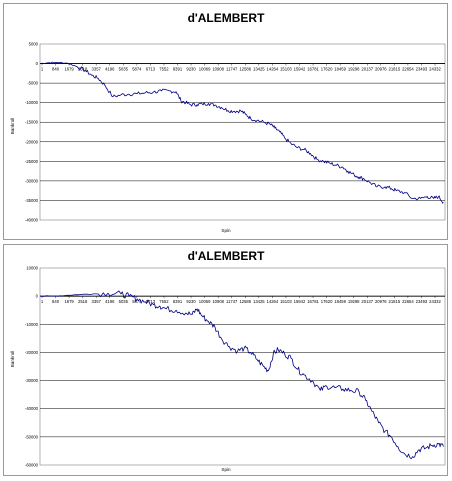 Image resolution: width=452 pixels, height=481 pixels. What do you see at coordinates (32, 268) in the screenshot?
I see `y-tick-label: 10000` at bounding box center [32, 268].